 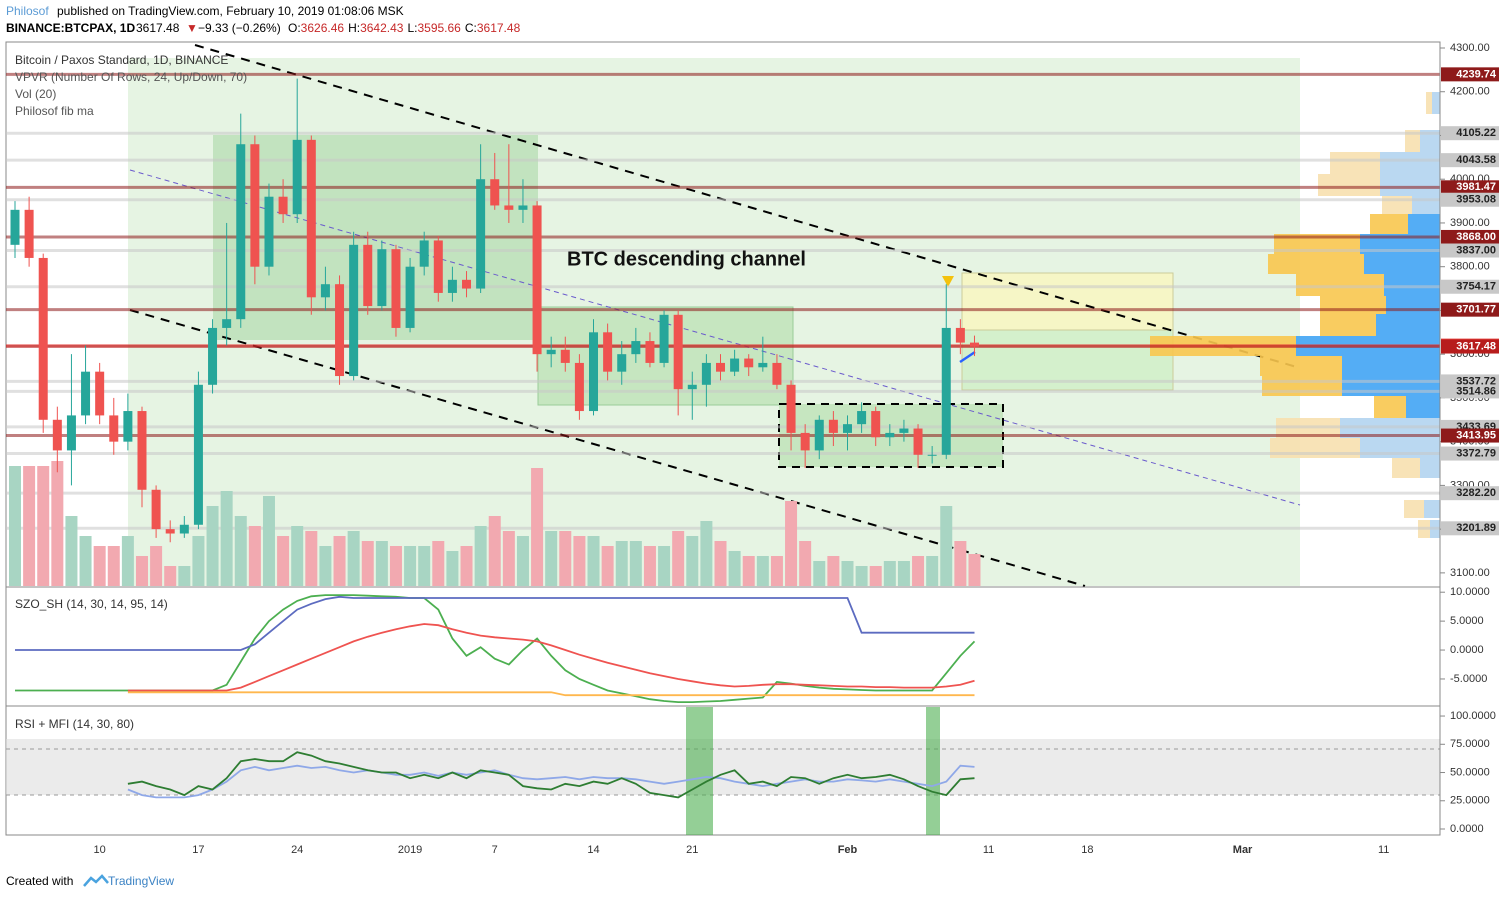 What do you see at coordinates (74, 724) in the screenshot?
I see `pane-title: RSI + MFI (14, 30, 80)` at bounding box center [74, 724].